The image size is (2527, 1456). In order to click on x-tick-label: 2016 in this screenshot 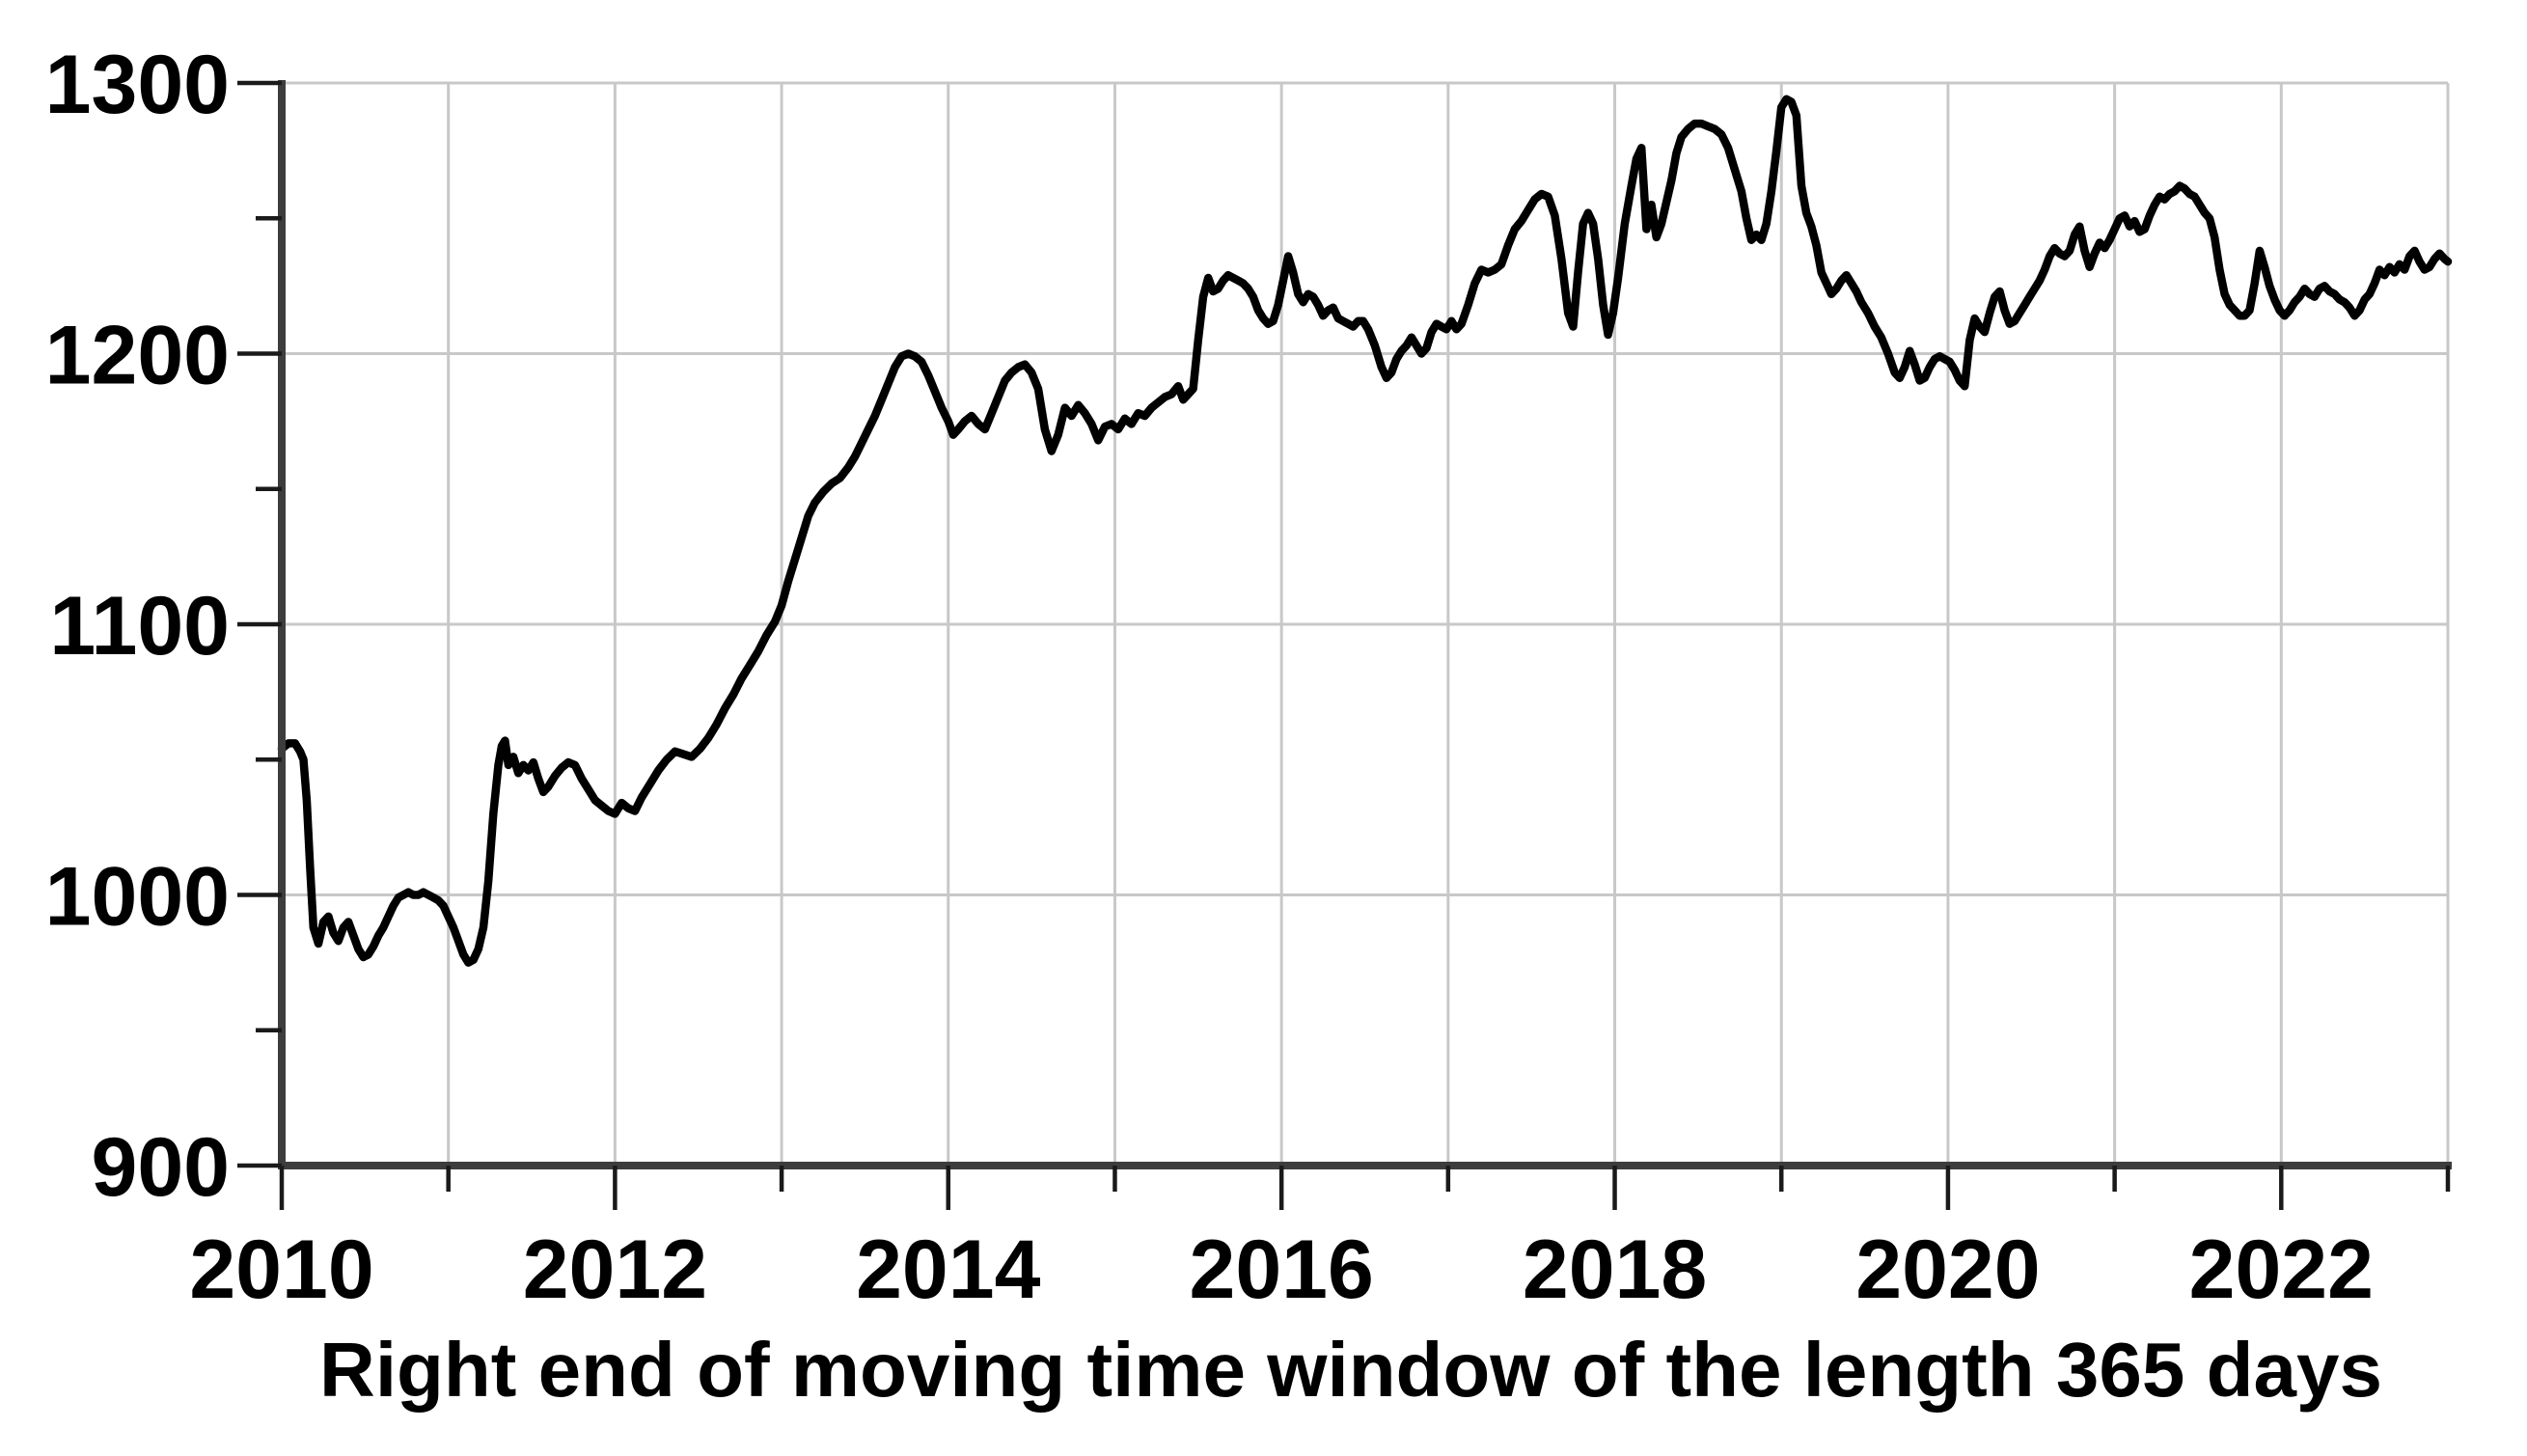, I will do `click(1281, 1269)`.